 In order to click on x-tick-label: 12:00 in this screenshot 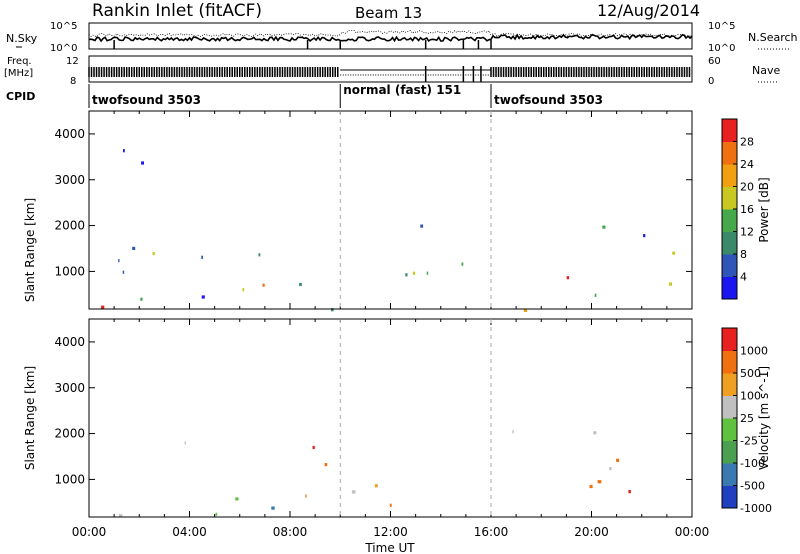, I will do `click(390, 532)`.